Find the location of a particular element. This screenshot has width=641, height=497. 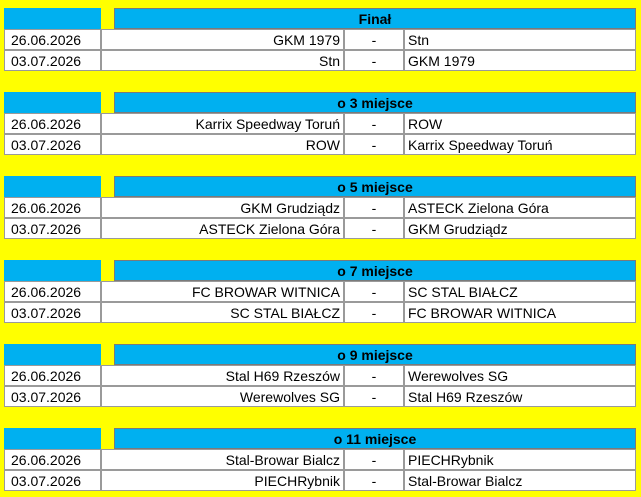

match-home: ASTECK Zielona Góra is located at coordinates (222, 228).